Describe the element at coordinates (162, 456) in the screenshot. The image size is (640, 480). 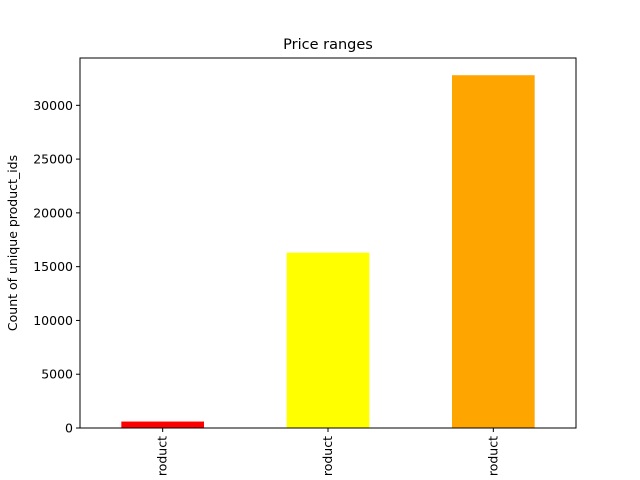
I see `x-tick-label-1: roduct` at that location.